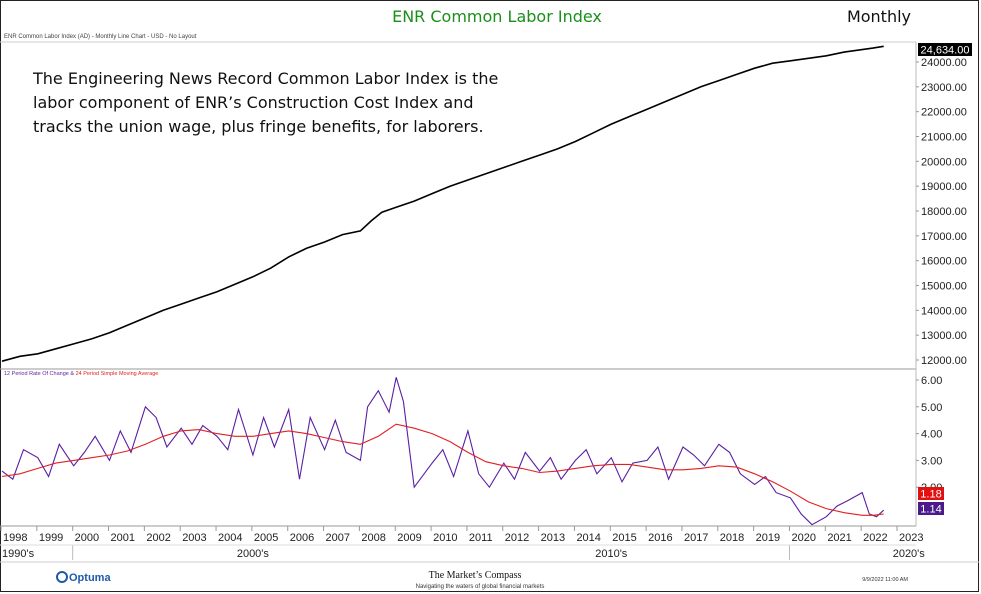  What do you see at coordinates (90, 578) in the screenshot?
I see `optuma-brand: Optuma` at bounding box center [90, 578].